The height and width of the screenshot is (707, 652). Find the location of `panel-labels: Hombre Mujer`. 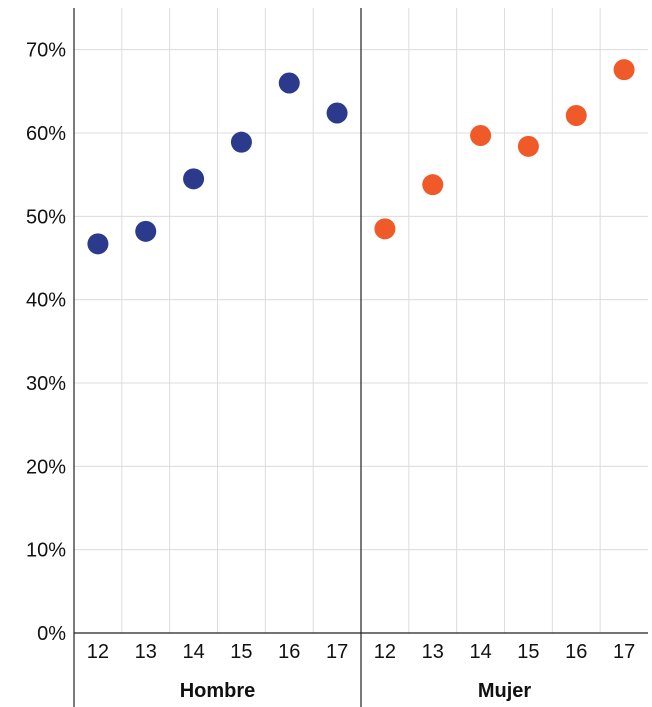

panel-labels: Hombre Mujer is located at coordinates (356, 691).